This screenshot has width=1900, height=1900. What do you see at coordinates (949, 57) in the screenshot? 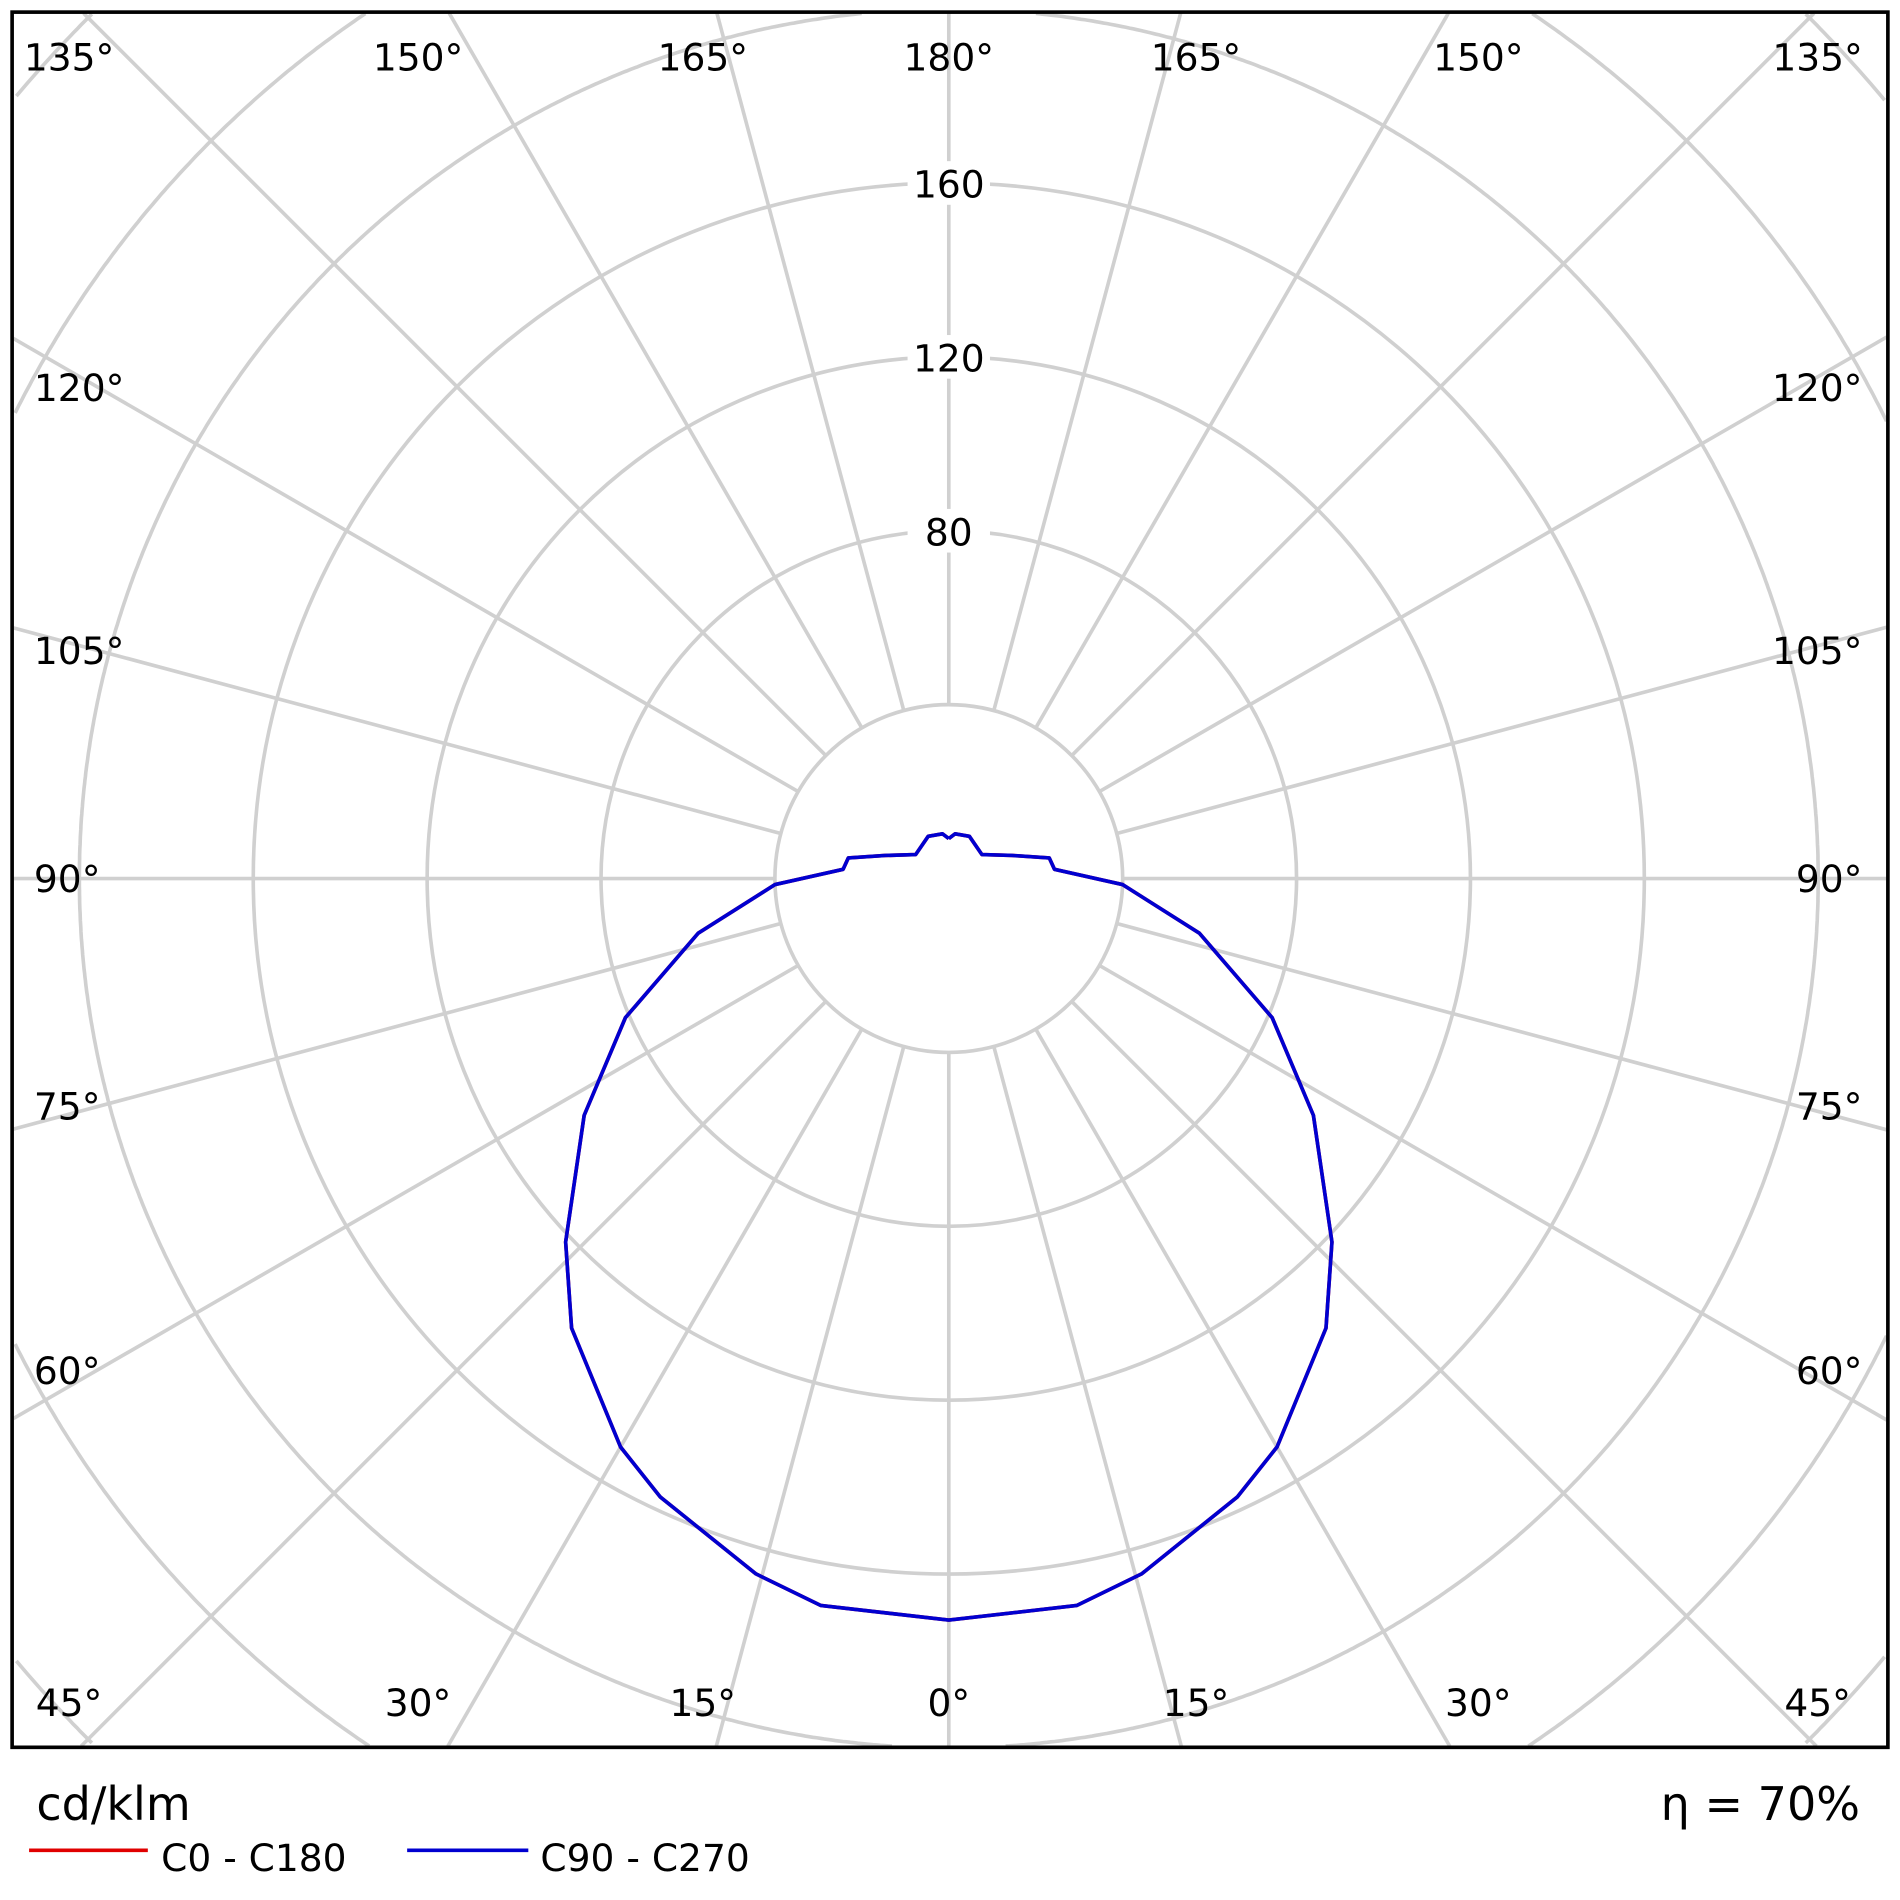
I see `angle-label: 180°` at bounding box center [949, 57].